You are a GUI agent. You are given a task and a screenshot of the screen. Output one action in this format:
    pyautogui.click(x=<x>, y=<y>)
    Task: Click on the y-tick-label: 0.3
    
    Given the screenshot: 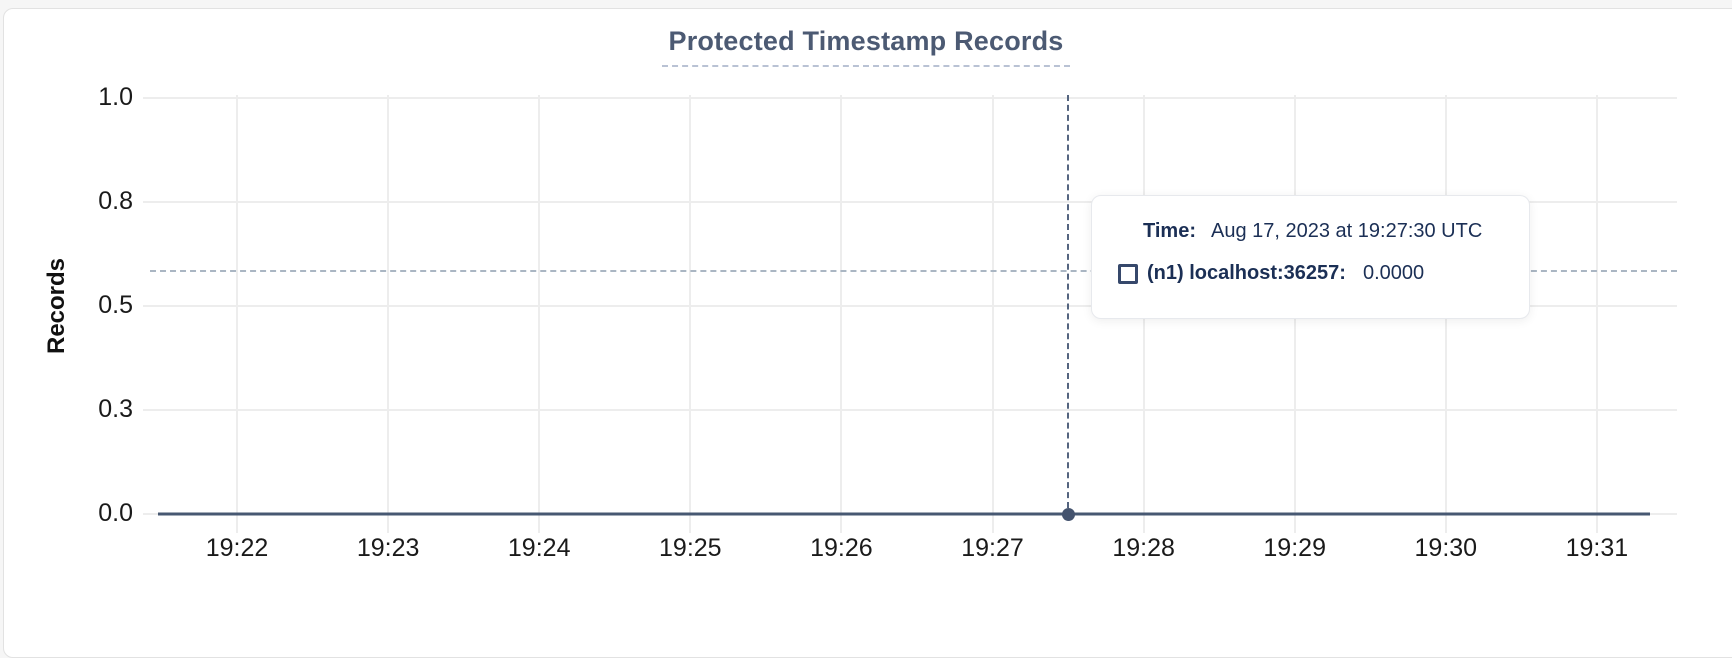 What is the action you would take?
    pyautogui.click(x=115, y=409)
    